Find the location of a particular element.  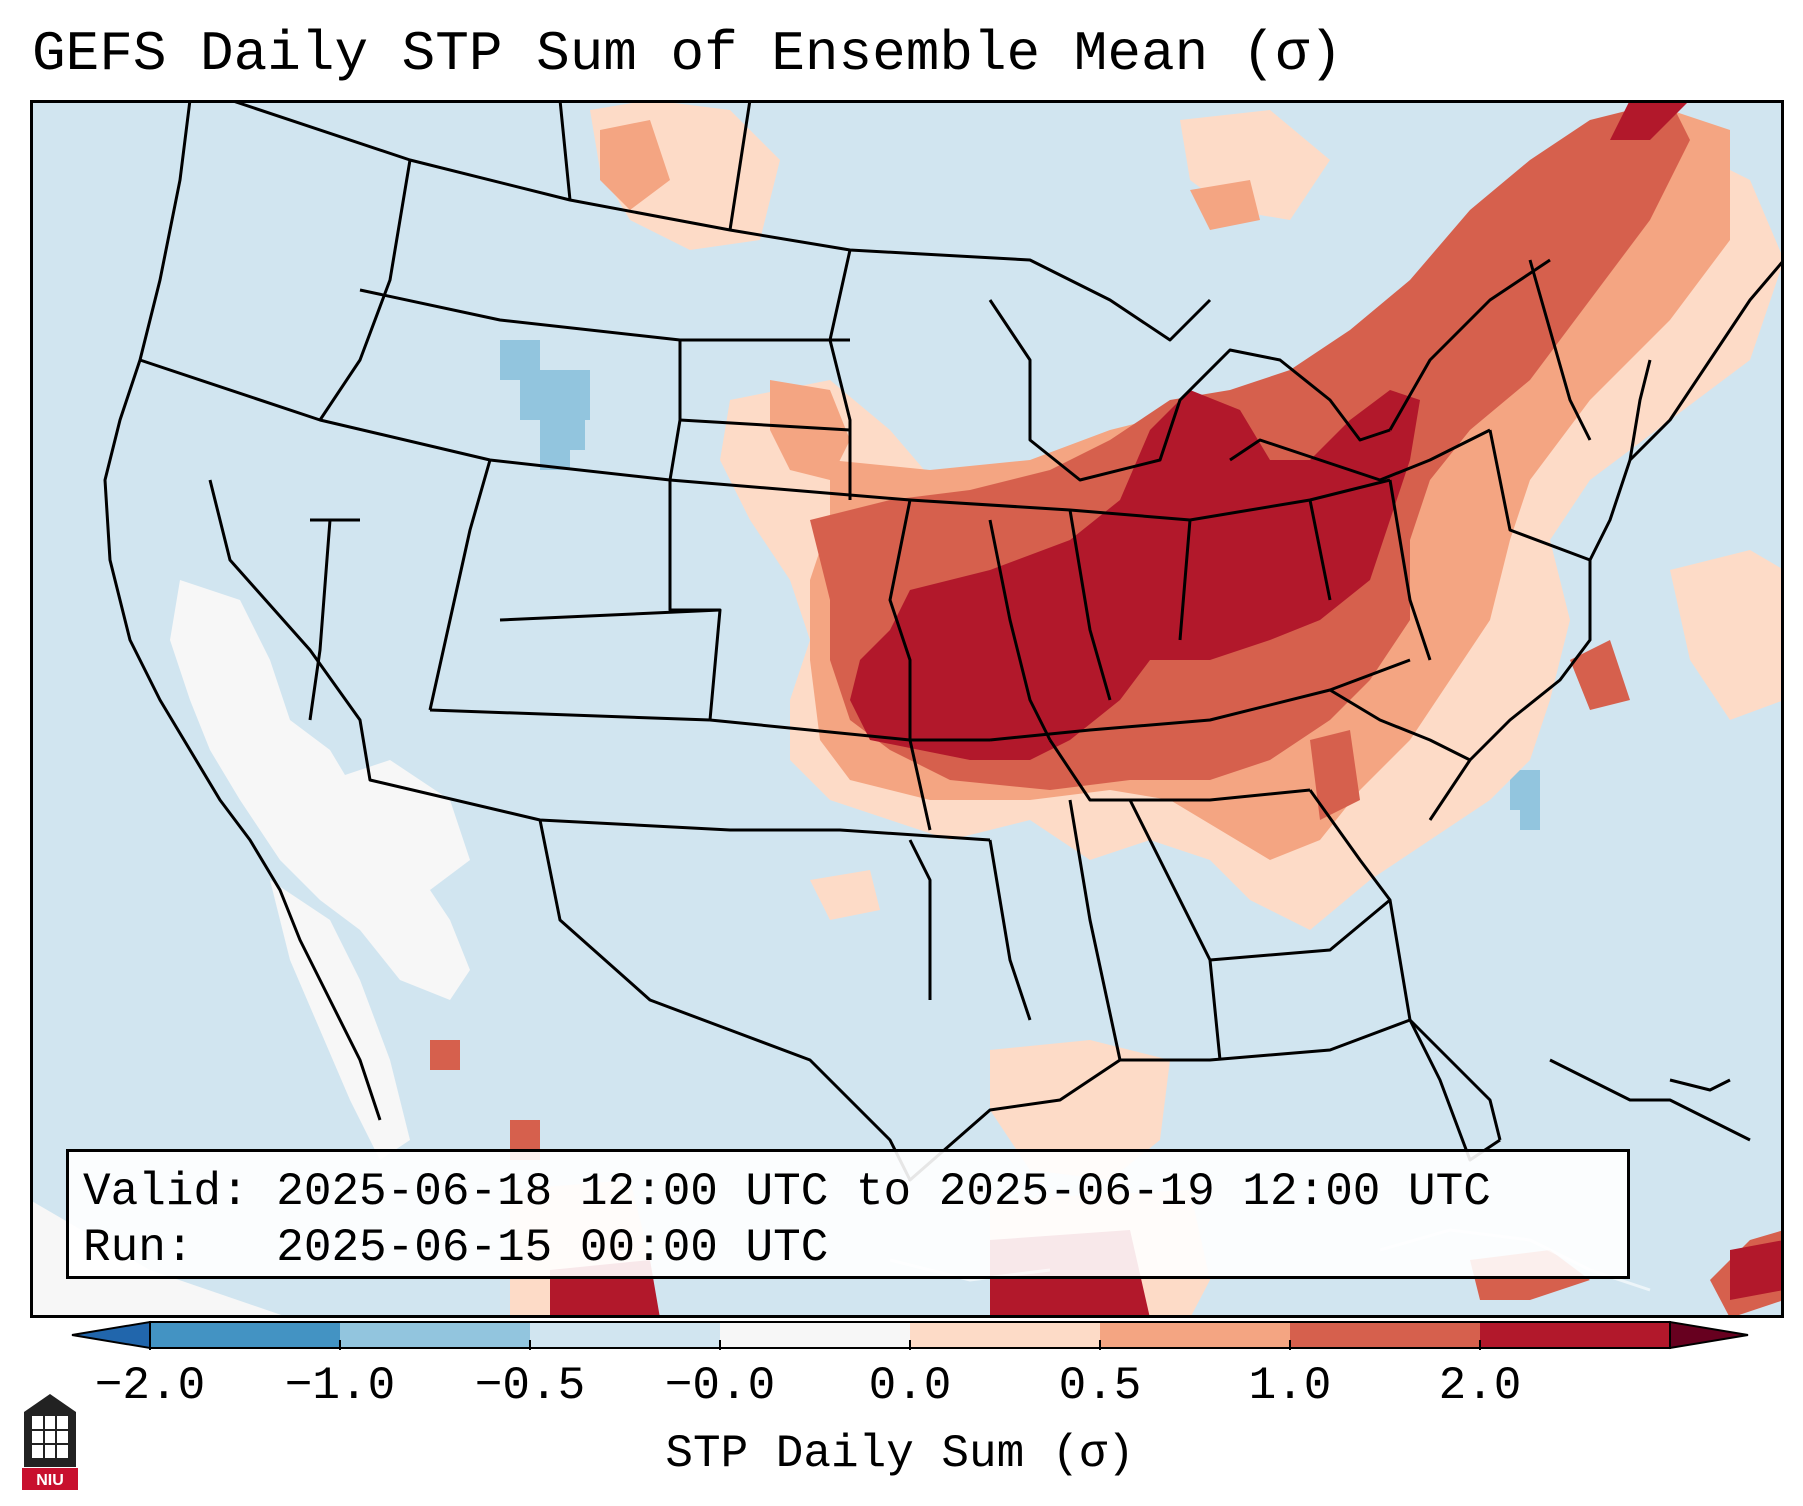

colorbar-tick-label: −2.0 is located at coordinates (150, 1386).